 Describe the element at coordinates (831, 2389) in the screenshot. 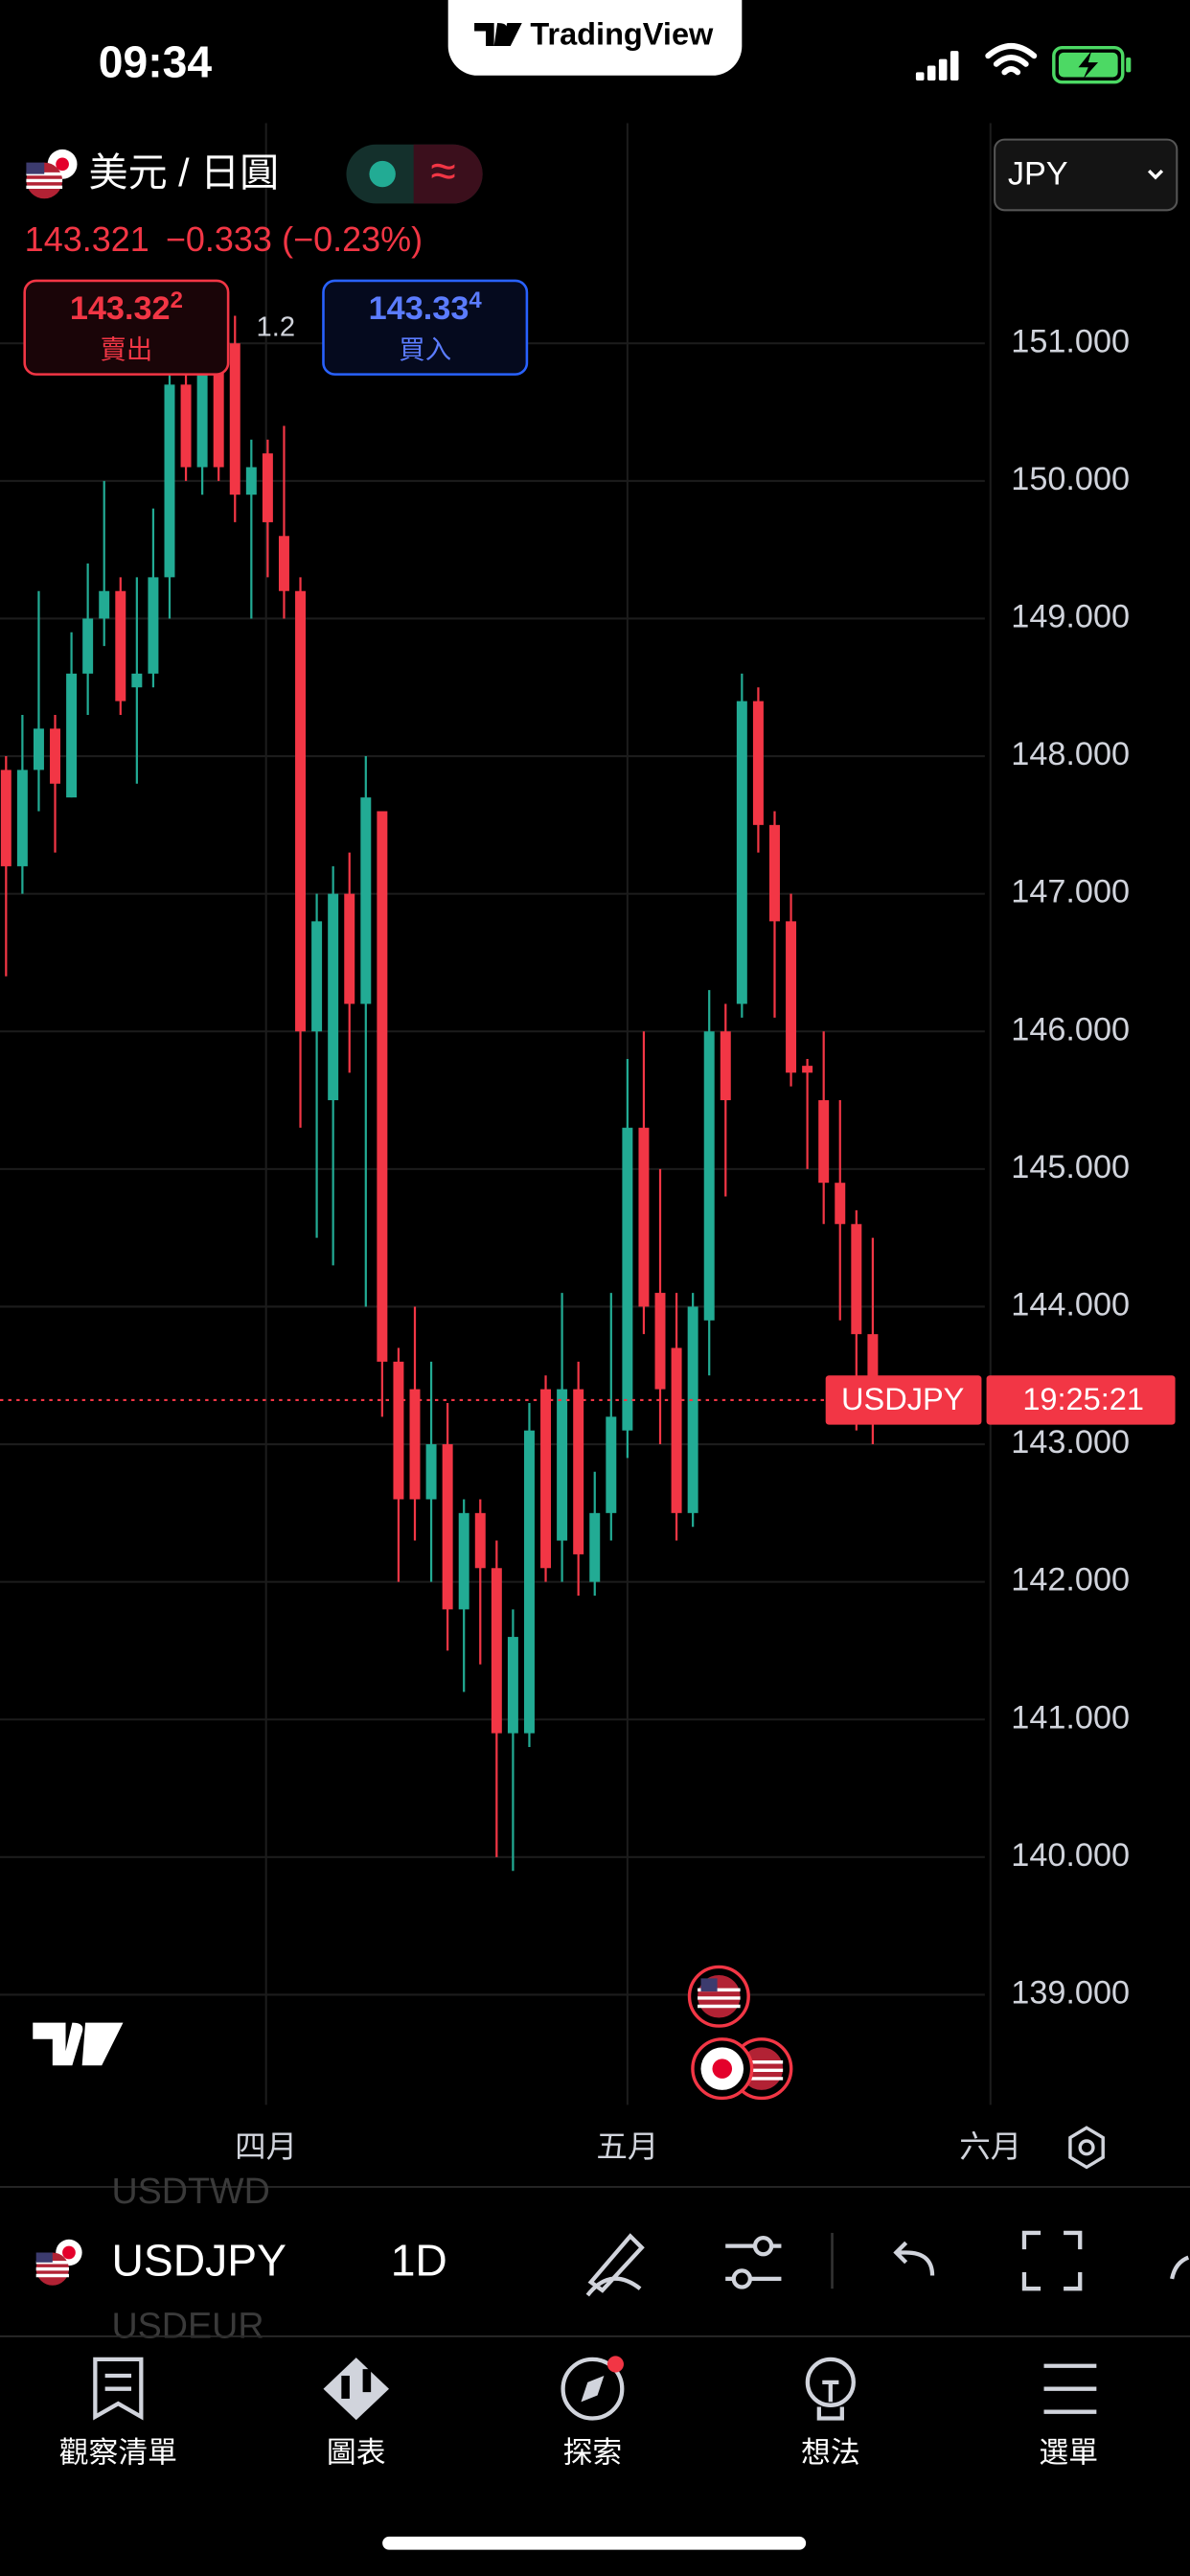

I see `nav-icon-ideas` at that location.